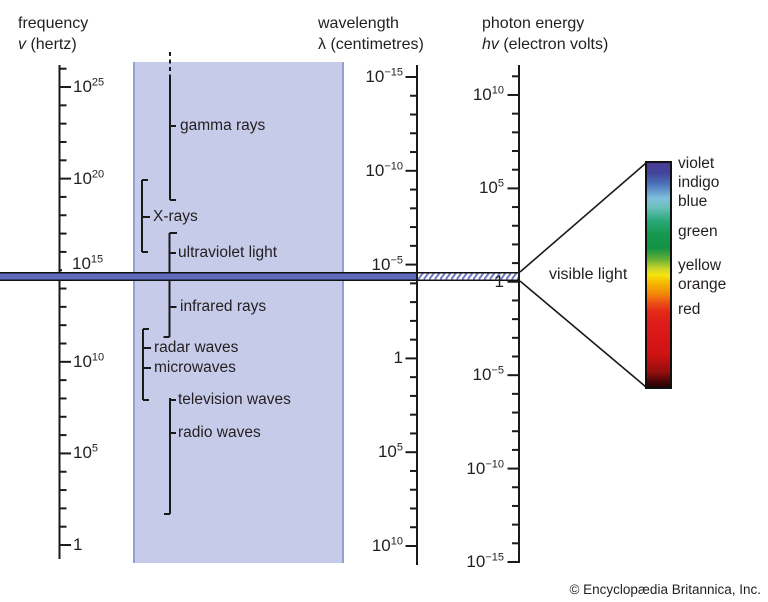 This screenshot has height=602, width=768. What do you see at coordinates (583, 217) in the screenshot?
I see `fan-line-top` at bounding box center [583, 217].